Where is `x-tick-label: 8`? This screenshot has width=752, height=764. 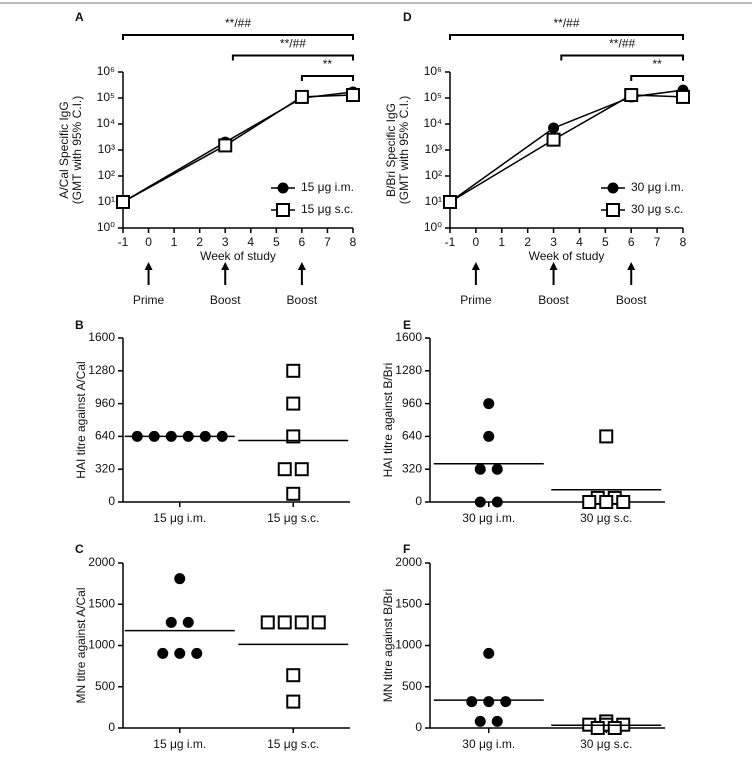
x-tick-label: 8 is located at coordinates (353, 242).